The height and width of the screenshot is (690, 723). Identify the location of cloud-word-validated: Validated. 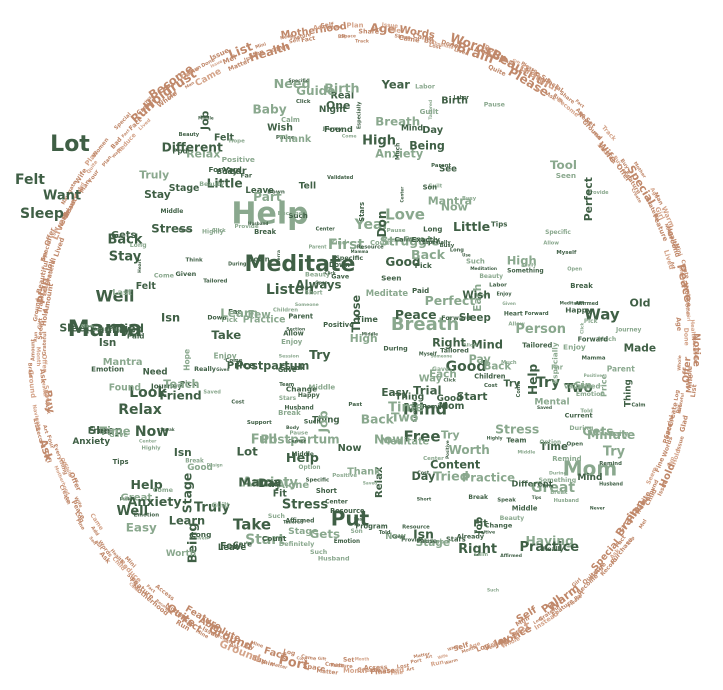
(340, 178).